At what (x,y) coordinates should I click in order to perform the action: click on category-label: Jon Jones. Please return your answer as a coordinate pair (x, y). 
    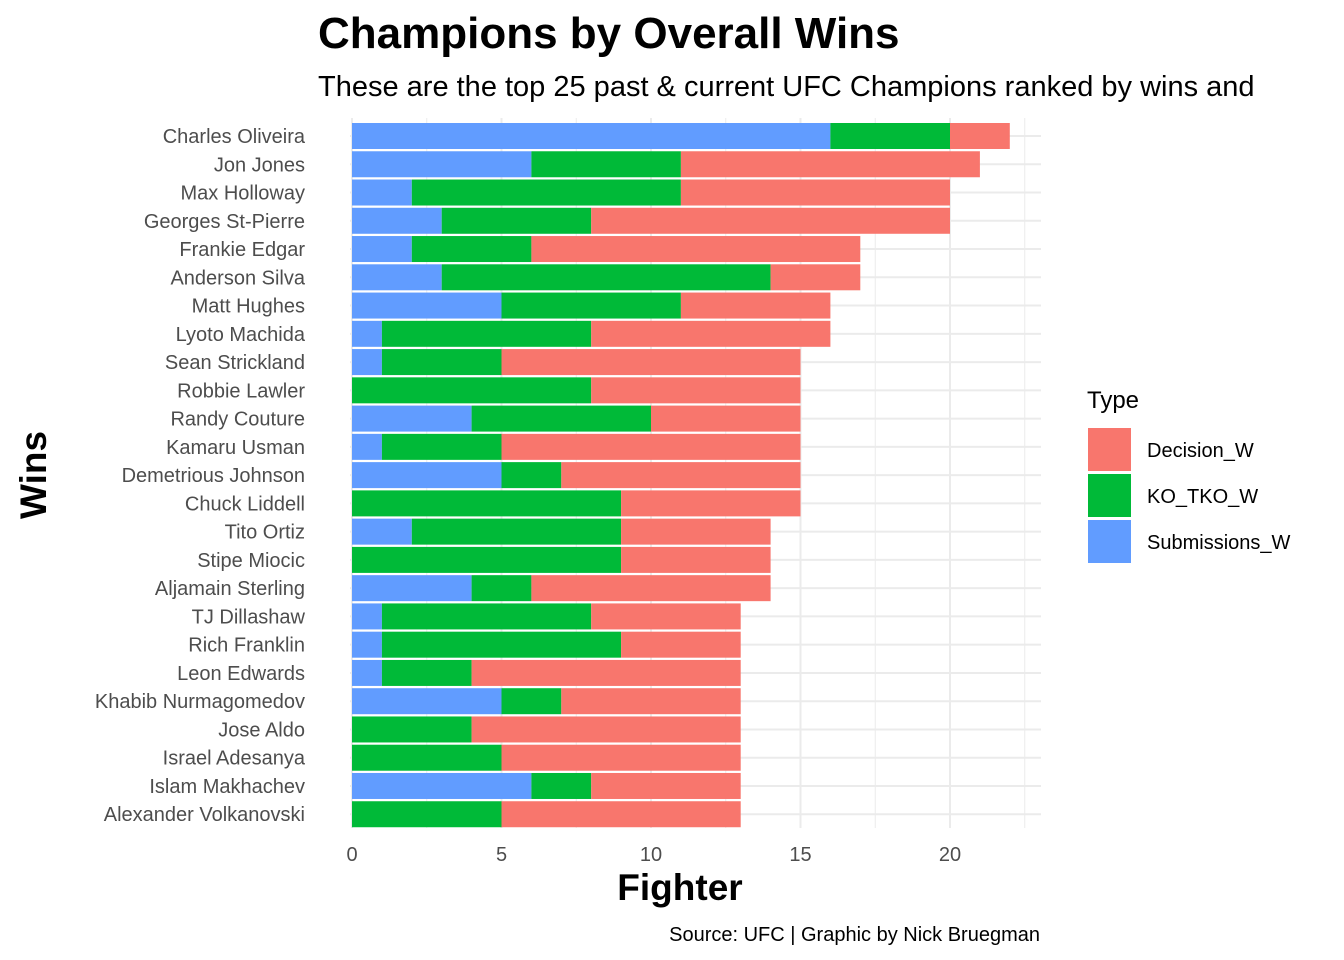
    Looking at the image, I should click on (259, 165).